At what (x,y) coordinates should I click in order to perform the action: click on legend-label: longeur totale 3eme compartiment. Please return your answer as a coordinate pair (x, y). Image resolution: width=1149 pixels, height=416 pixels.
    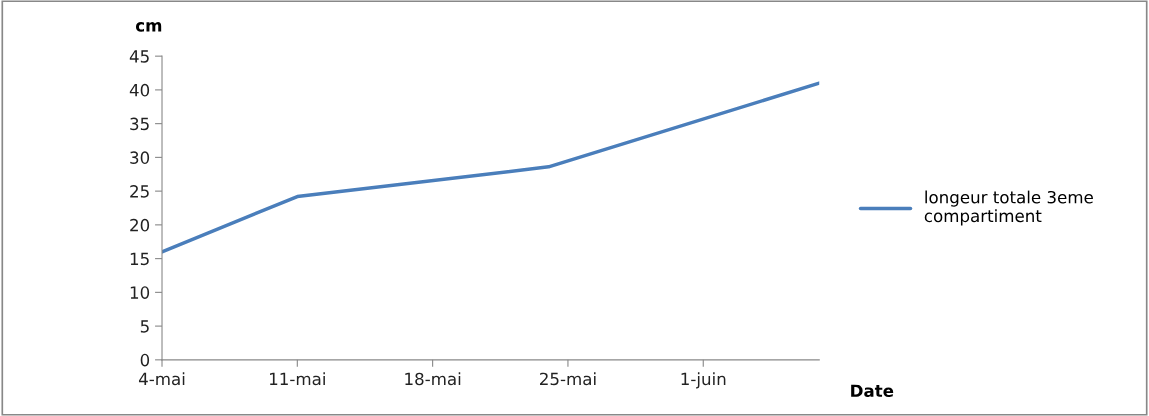
    Looking at the image, I should click on (1008, 208).